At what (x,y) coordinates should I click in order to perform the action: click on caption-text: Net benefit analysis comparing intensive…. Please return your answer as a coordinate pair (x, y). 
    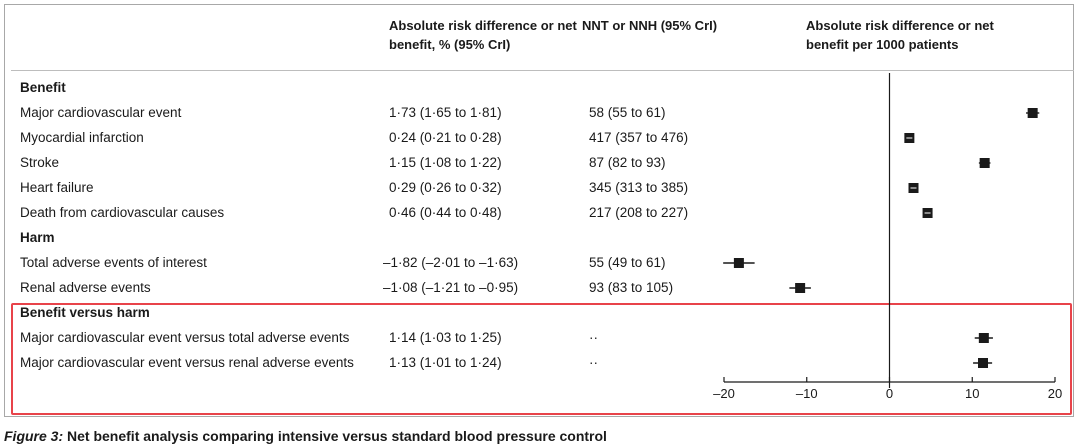
    Looking at the image, I should click on (335, 436).